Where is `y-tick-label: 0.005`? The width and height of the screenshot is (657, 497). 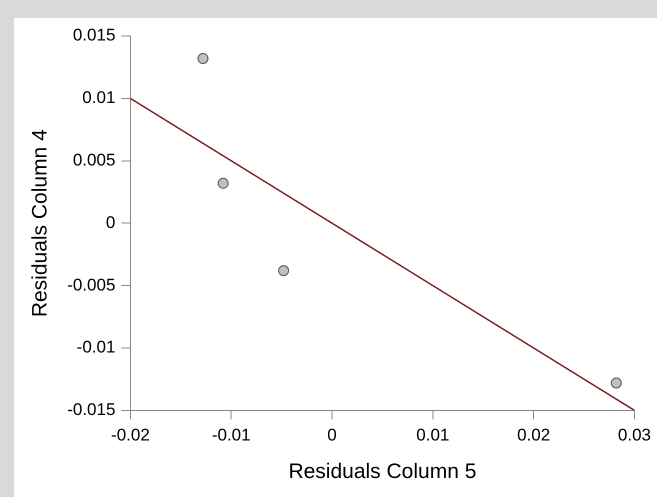 y-tick-label: 0.005 is located at coordinates (94, 160).